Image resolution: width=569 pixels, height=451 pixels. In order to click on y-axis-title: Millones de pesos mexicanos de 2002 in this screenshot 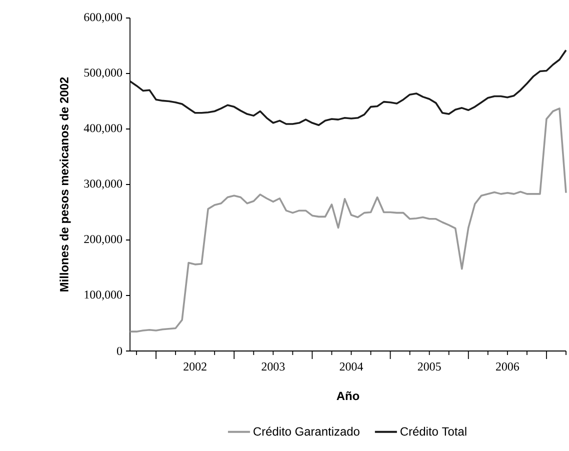, I will do `click(65, 184)`.